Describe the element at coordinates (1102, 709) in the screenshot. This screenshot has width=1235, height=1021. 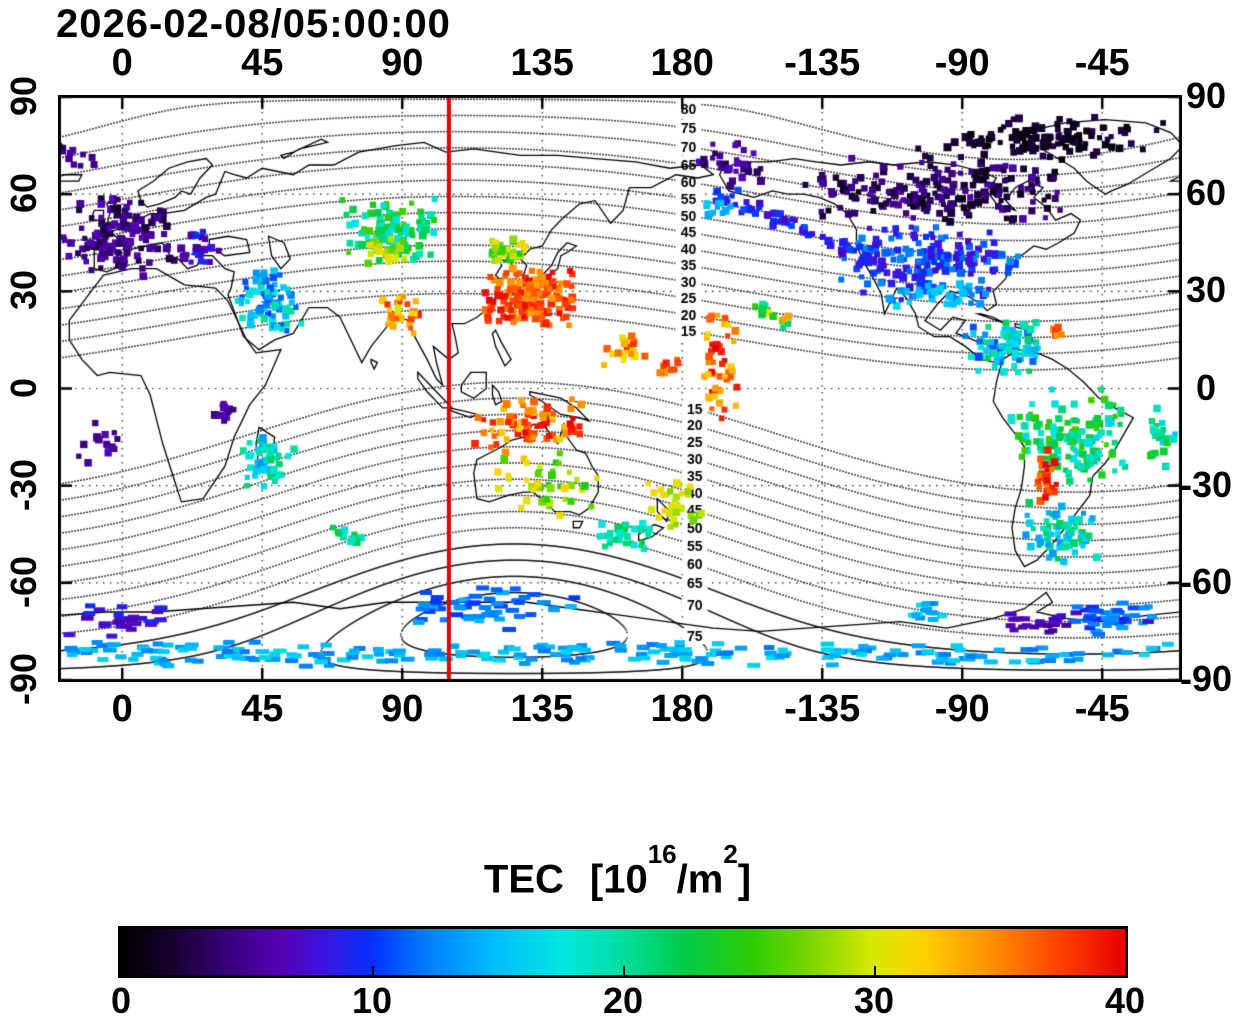
I see `lon-tick-label-bottom: -45` at that location.